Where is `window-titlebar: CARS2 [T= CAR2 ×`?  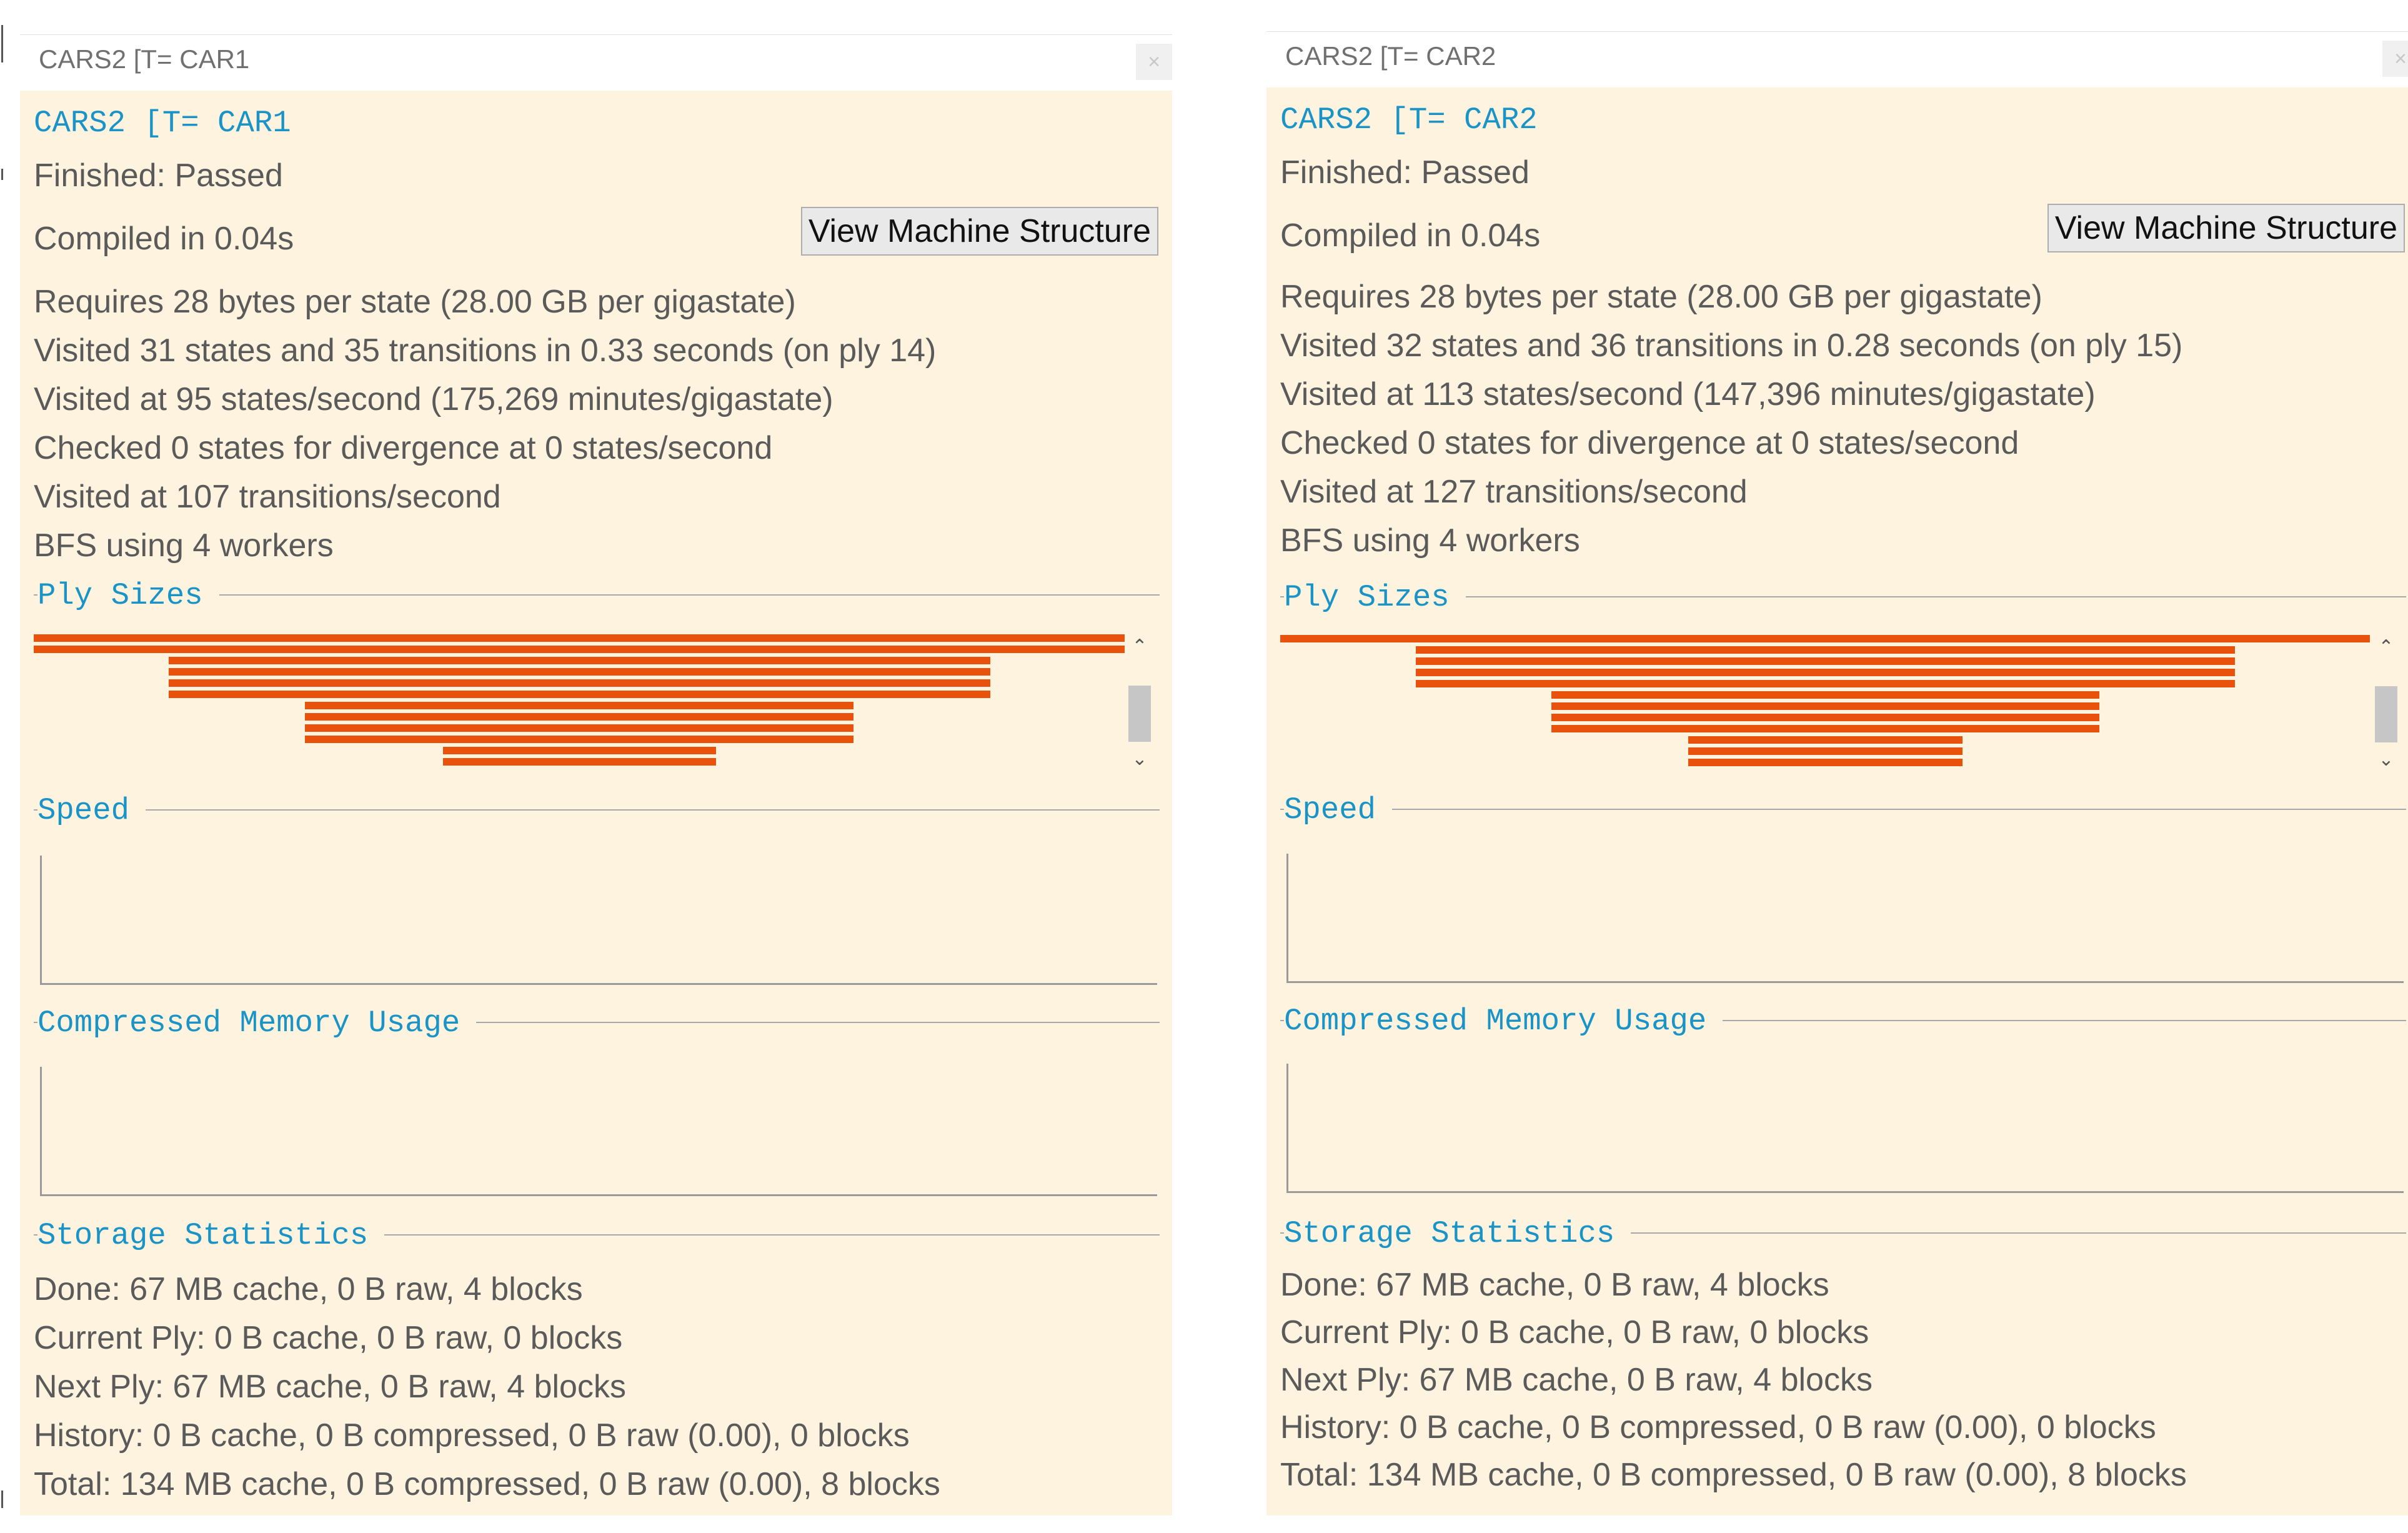 window-titlebar: CARS2 [T= CAR2 × is located at coordinates (1837, 59).